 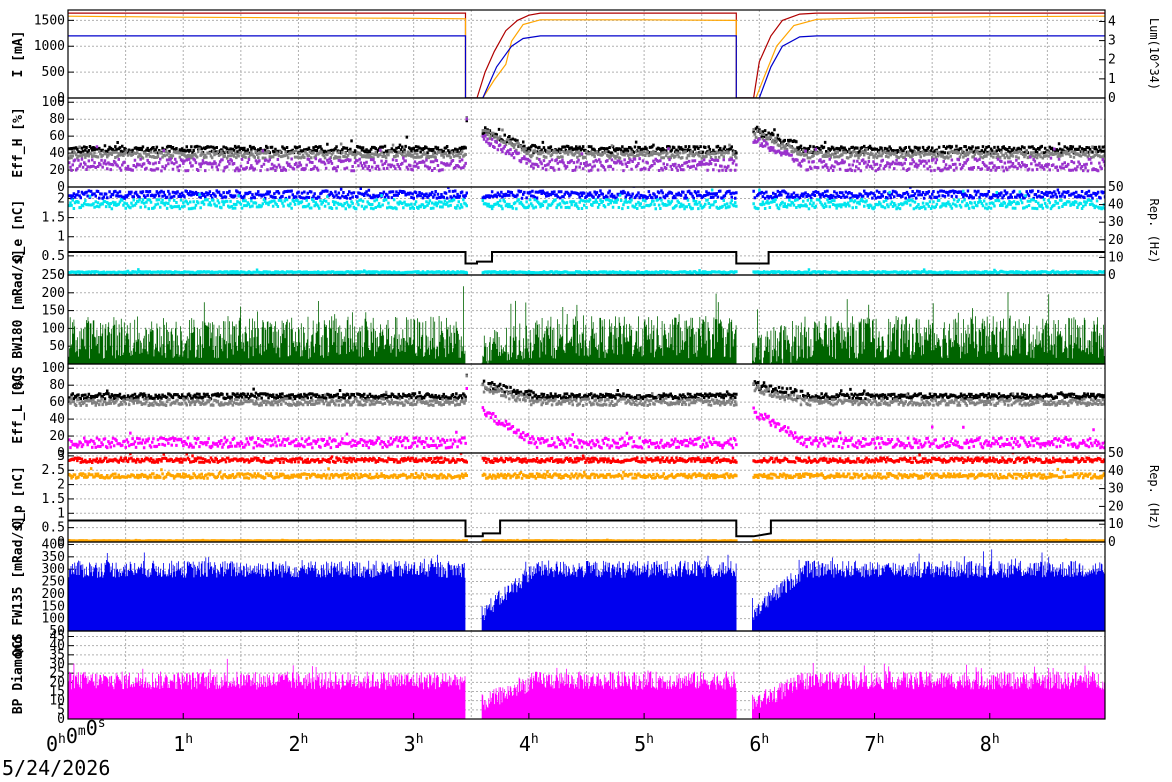 I want to click on y-tick-label: 5, so click(x=61, y=710).